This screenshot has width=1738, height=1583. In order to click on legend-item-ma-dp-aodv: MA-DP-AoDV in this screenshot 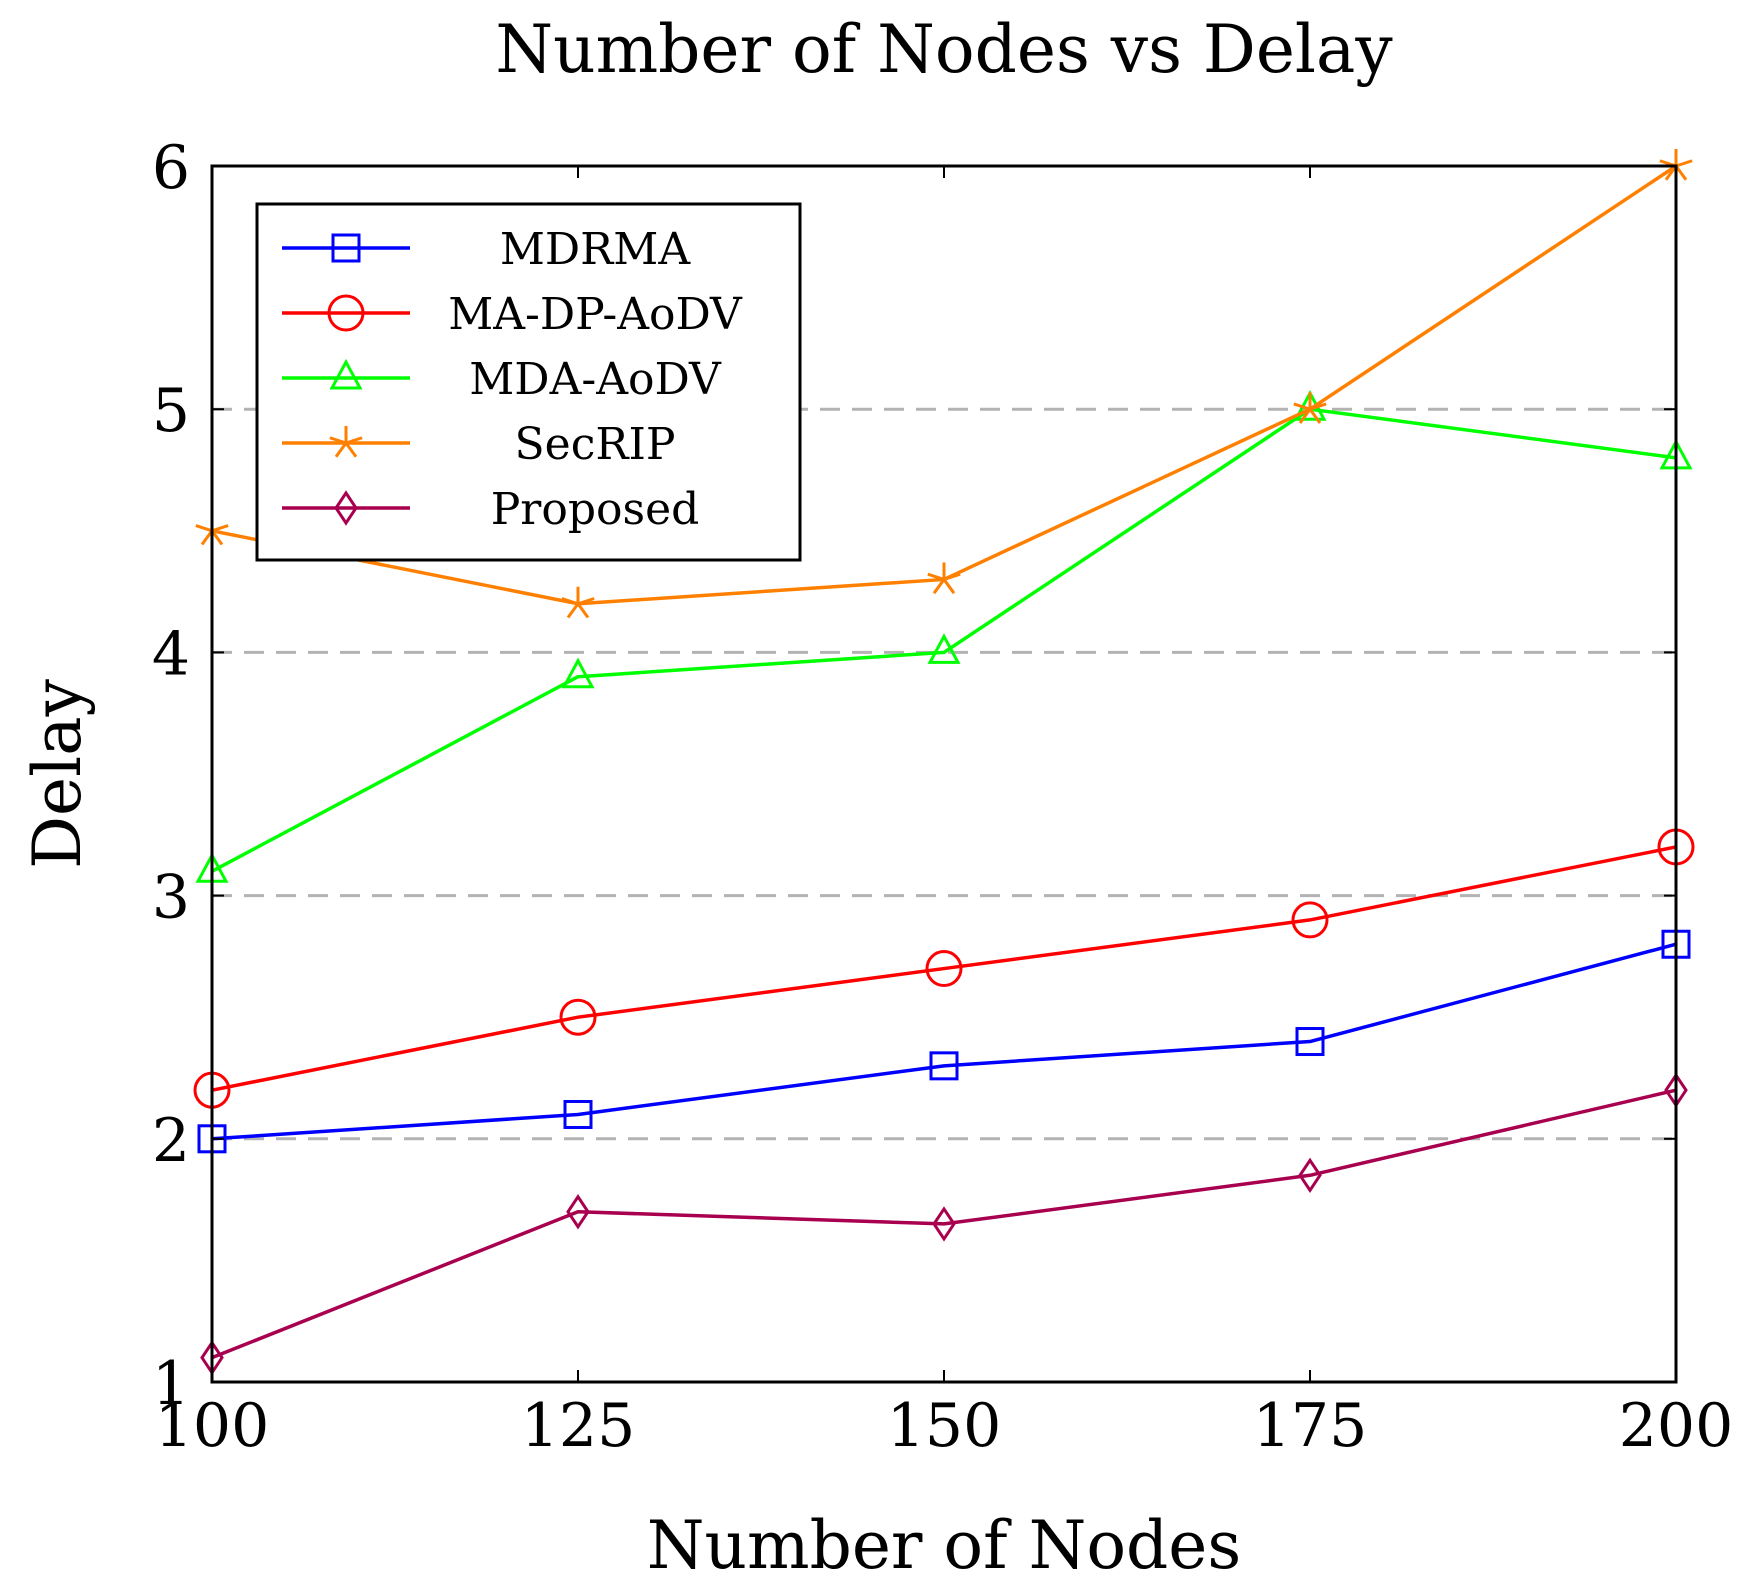, I will do `click(512, 314)`.